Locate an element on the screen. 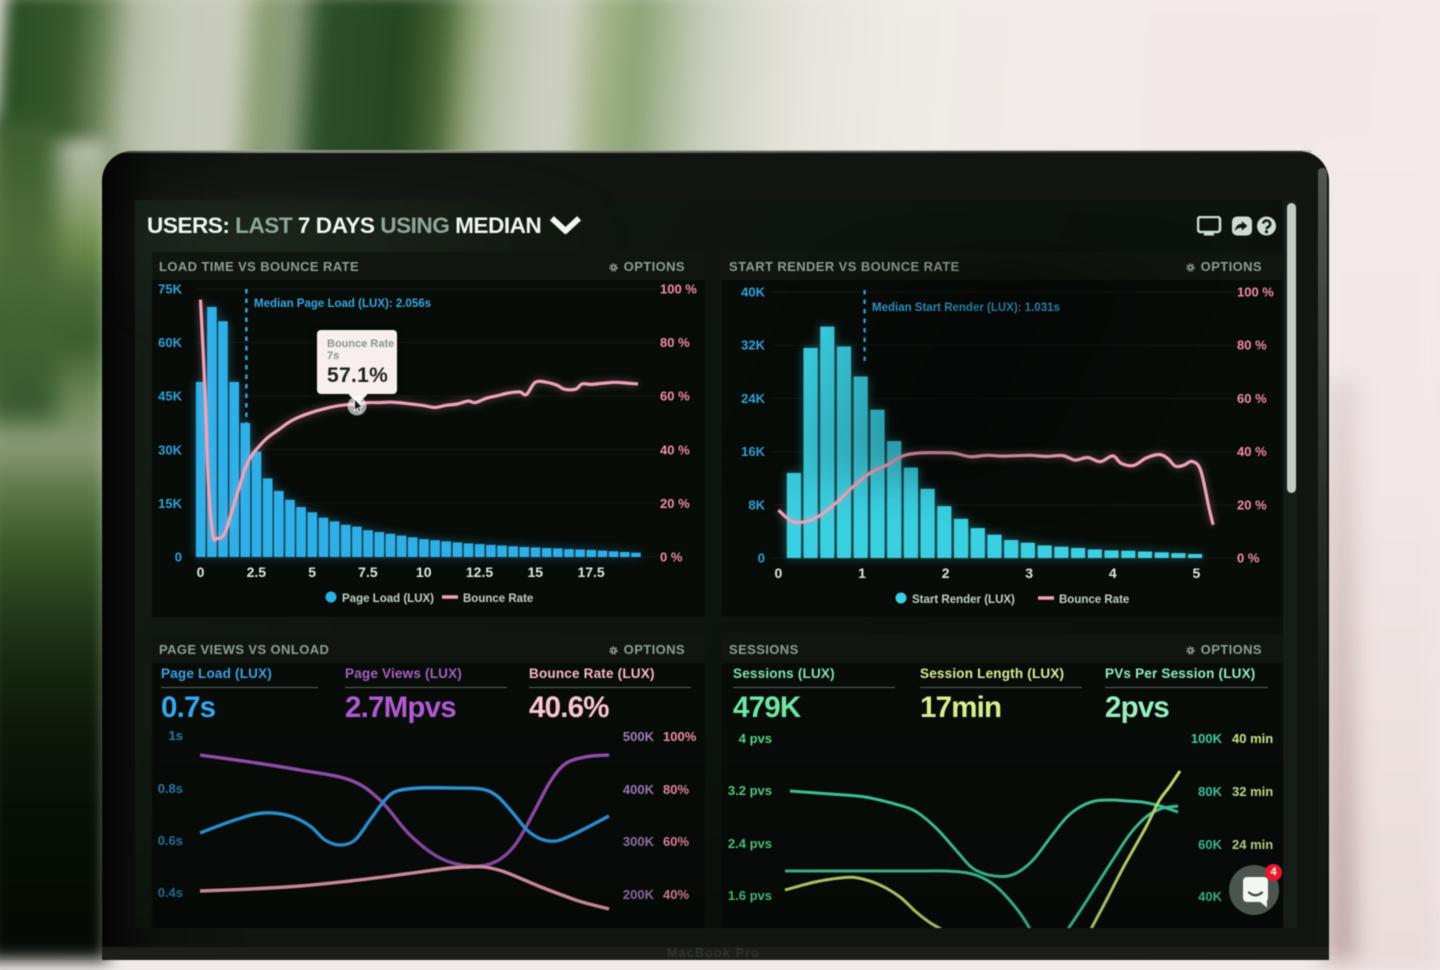  svg-text: 1.6 pvs is located at coordinates (750, 895).